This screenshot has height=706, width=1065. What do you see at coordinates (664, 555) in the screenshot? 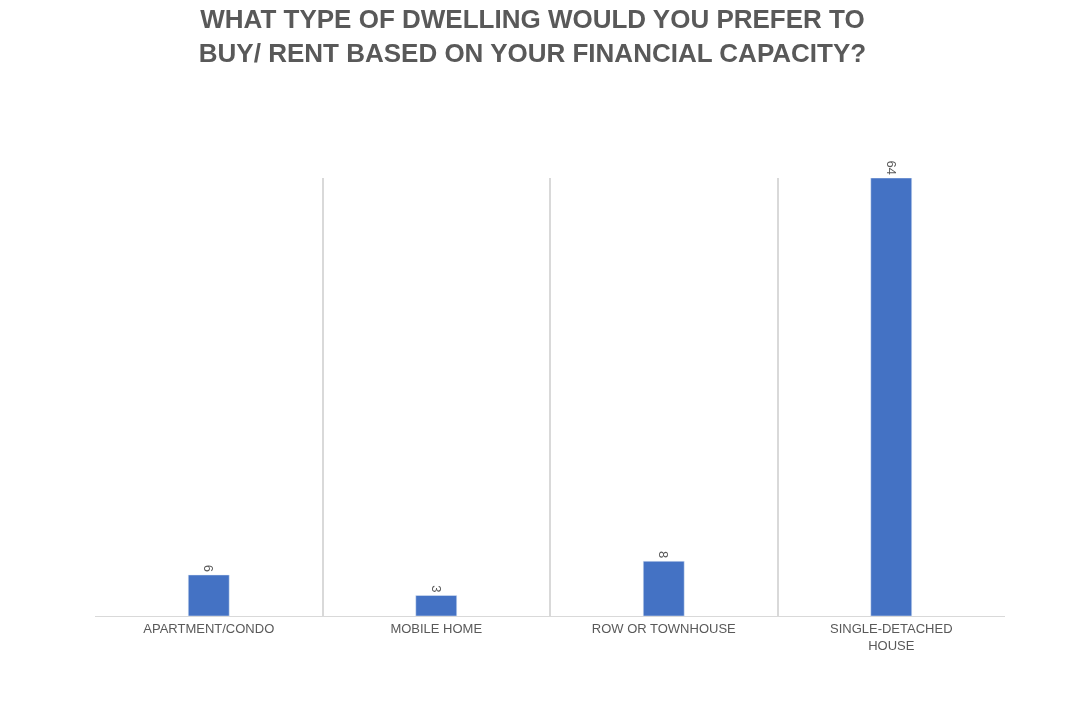
I see `data-label: 8` at bounding box center [664, 555].